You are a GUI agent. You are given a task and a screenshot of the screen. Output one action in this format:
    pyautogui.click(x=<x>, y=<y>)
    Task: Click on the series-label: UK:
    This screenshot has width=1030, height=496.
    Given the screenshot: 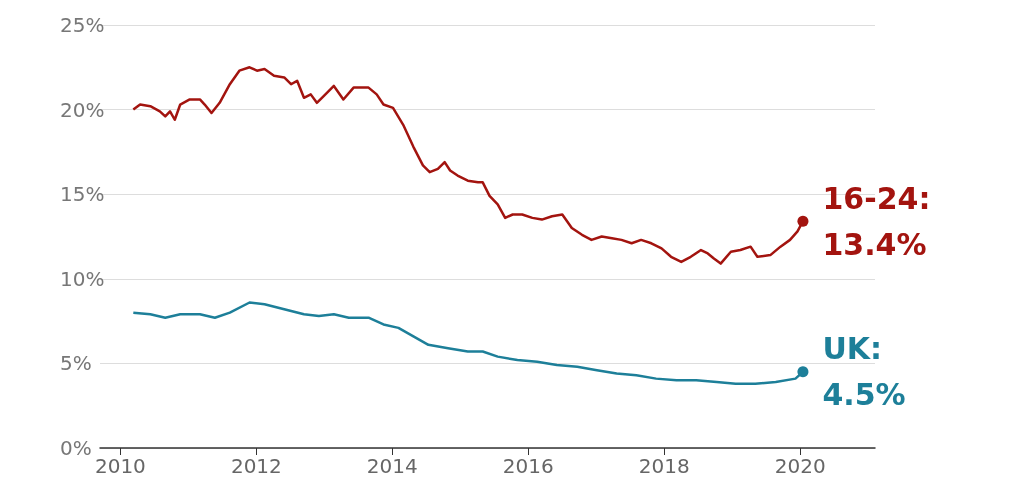 What is the action you would take?
    pyautogui.click(x=852, y=349)
    